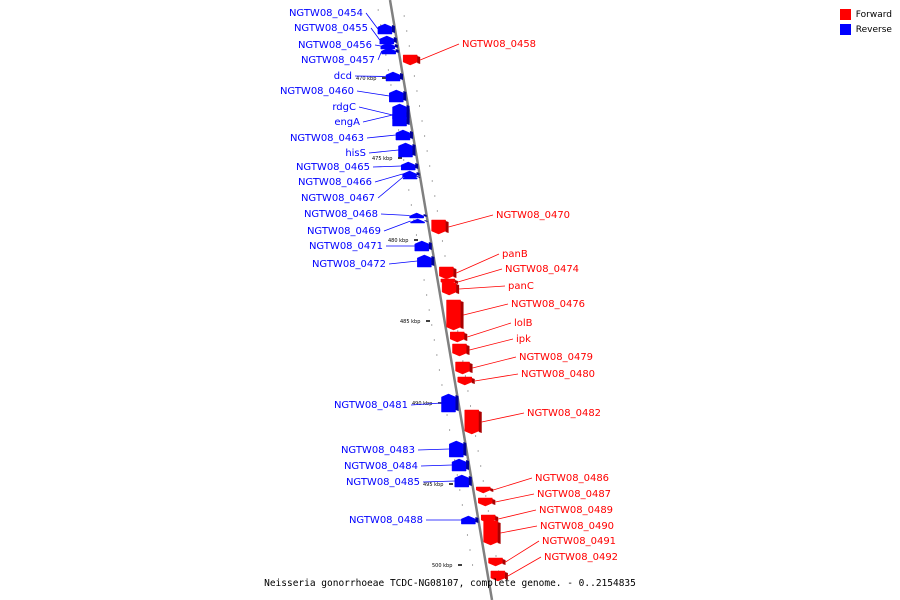 The image size is (900, 600). I want to click on gene-label-ngtw08-0490: NGTW08_0490, so click(577, 526).